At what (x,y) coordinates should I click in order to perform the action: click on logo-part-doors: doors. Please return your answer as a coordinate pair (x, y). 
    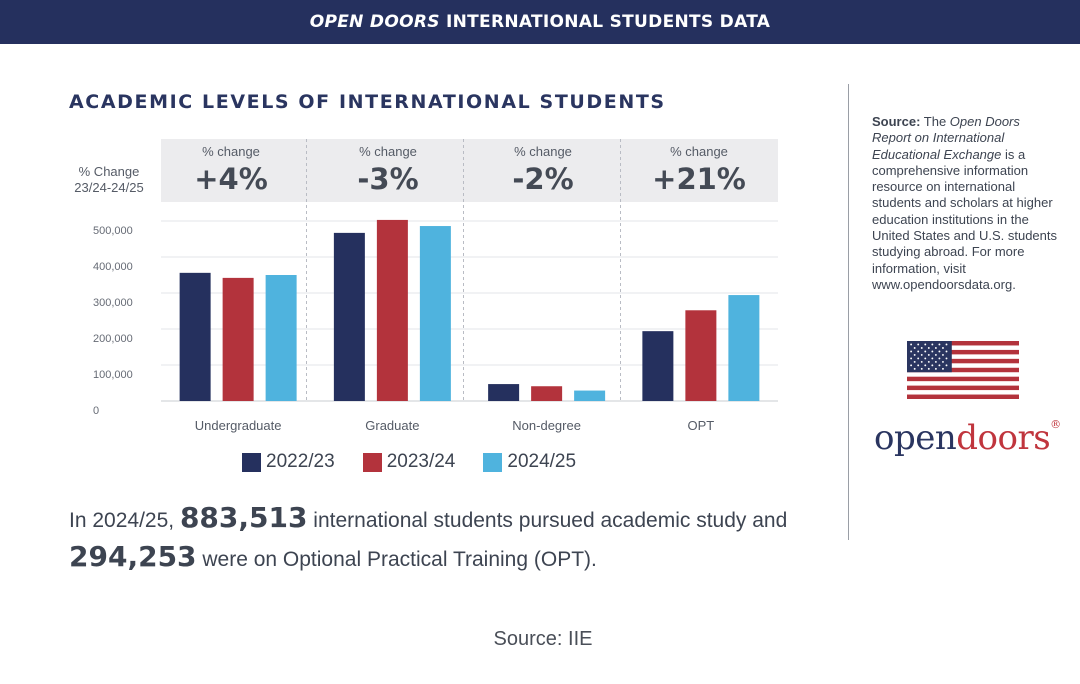
    Looking at the image, I should click on (1003, 438).